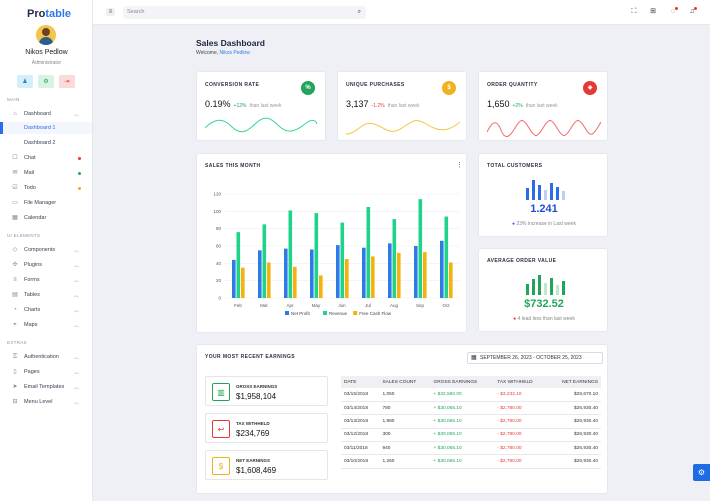 The width and height of the screenshot is (710, 501). I want to click on menu-todo: ☑ Todo, so click(46, 188).